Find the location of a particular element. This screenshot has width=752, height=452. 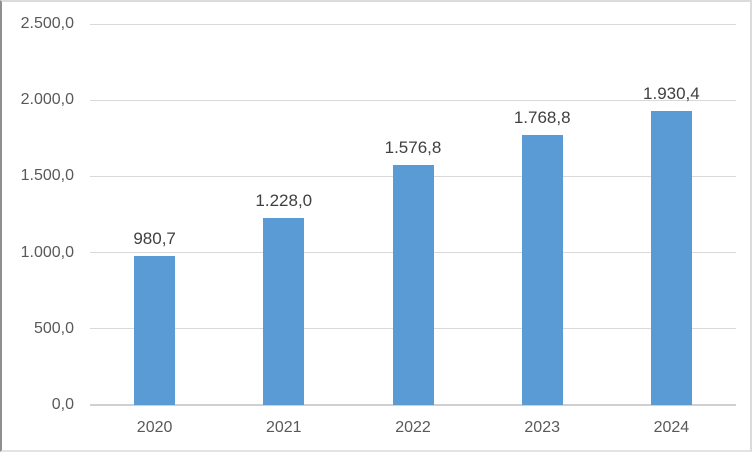

x-axis-line is located at coordinates (413, 405).